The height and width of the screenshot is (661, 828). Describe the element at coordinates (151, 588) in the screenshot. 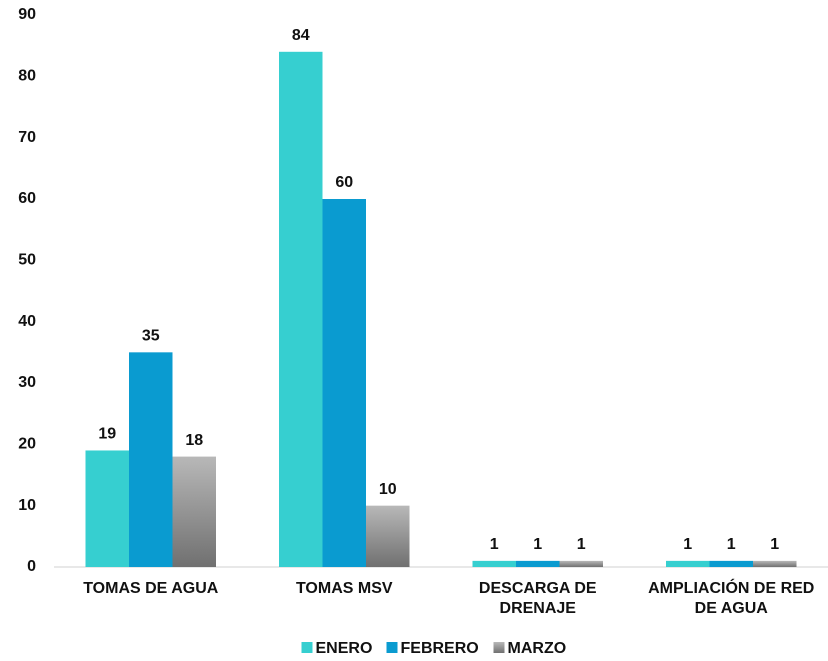

I see `x-tick-label: TOMAS DE AGUA` at that location.